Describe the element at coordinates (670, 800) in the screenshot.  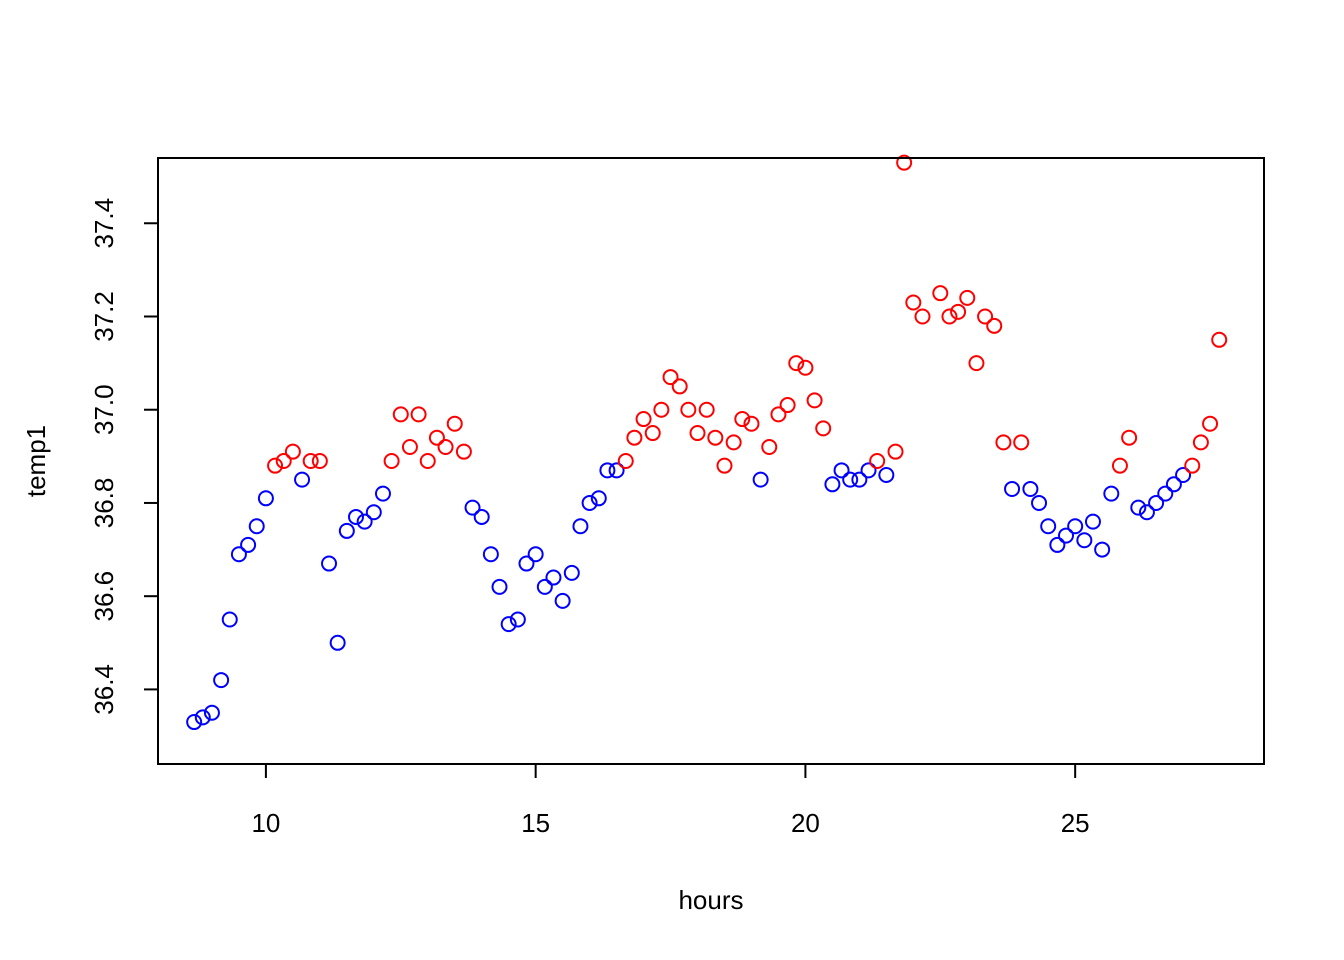
I see `x-axis-ticks: 10 15 20 25` at that location.